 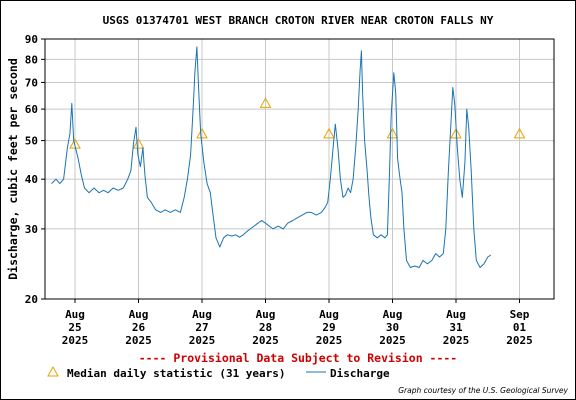 I want to click on y-axis-label: Discharge, cubic feet per second, so click(x=13, y=169).